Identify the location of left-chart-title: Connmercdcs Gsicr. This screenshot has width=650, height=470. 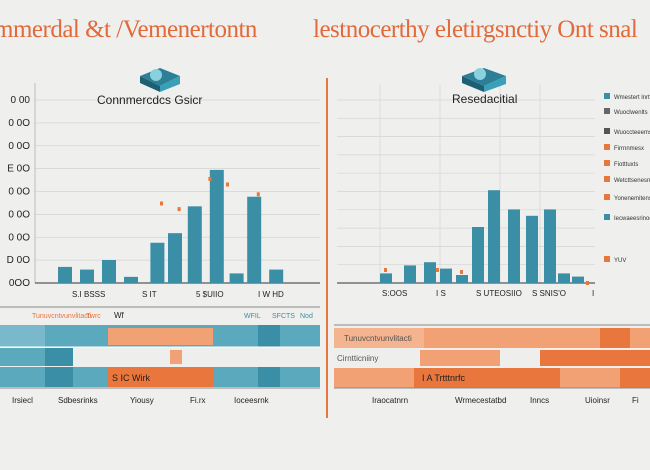
(149, 100).